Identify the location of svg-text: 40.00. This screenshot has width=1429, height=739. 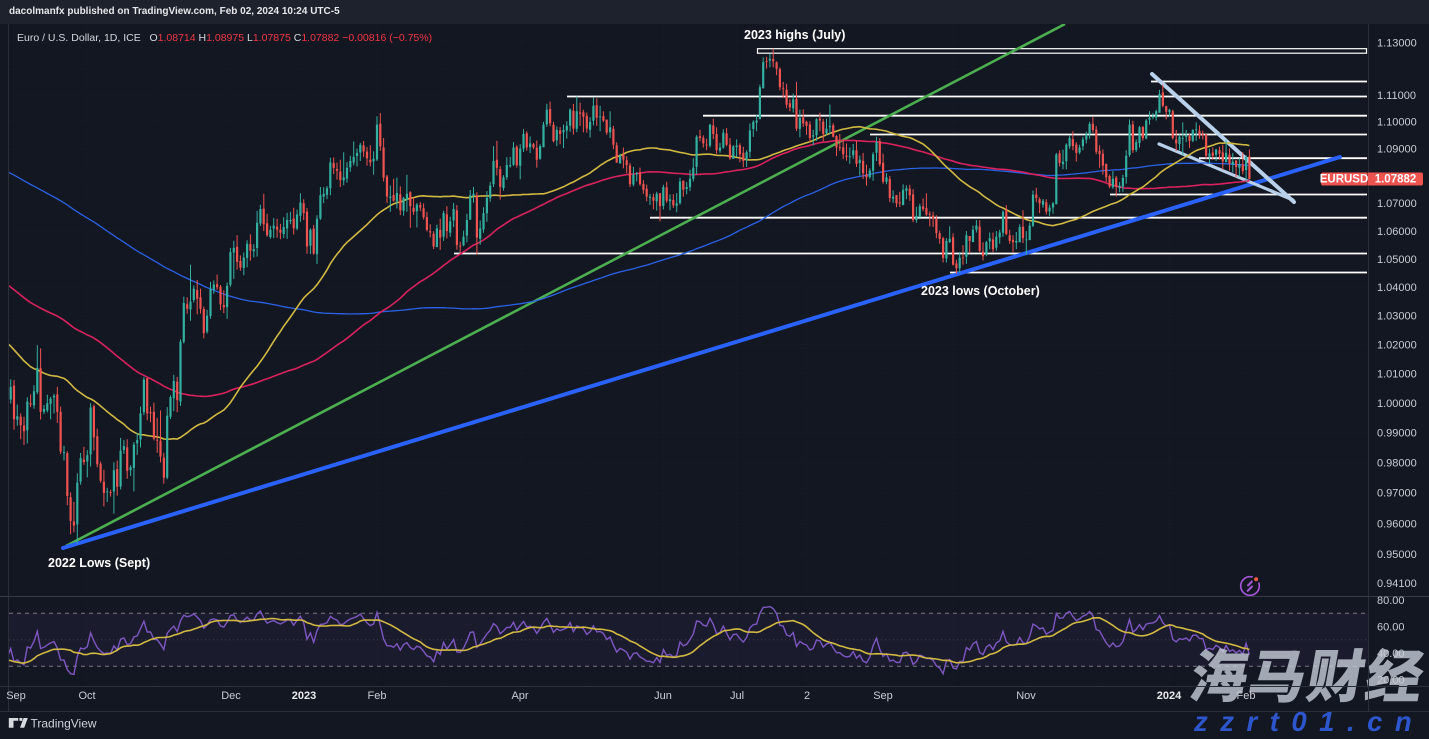
(1391, 654).